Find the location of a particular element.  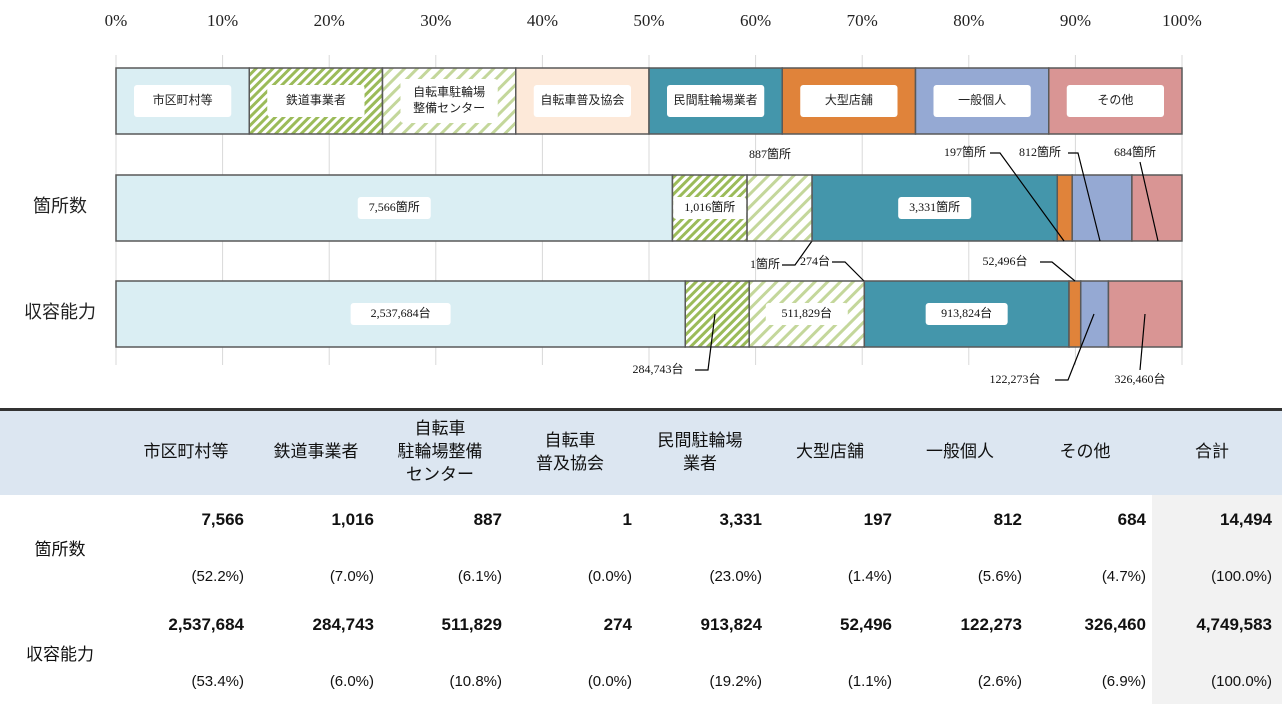

x-tick-label: 10% is located at coordinates (222, 20).